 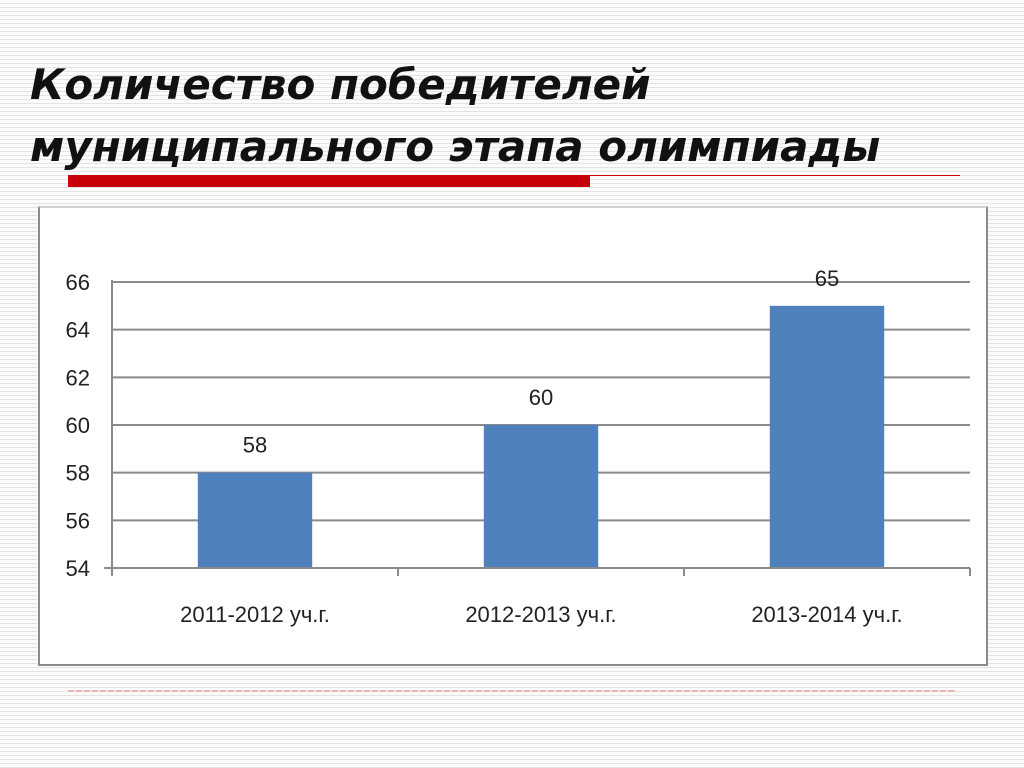 What do you see at coordinates (826, 614) in the screenshot?
I see `x-tick-label: 2013-2014 уч.г.` at bounding box center [826, 614].